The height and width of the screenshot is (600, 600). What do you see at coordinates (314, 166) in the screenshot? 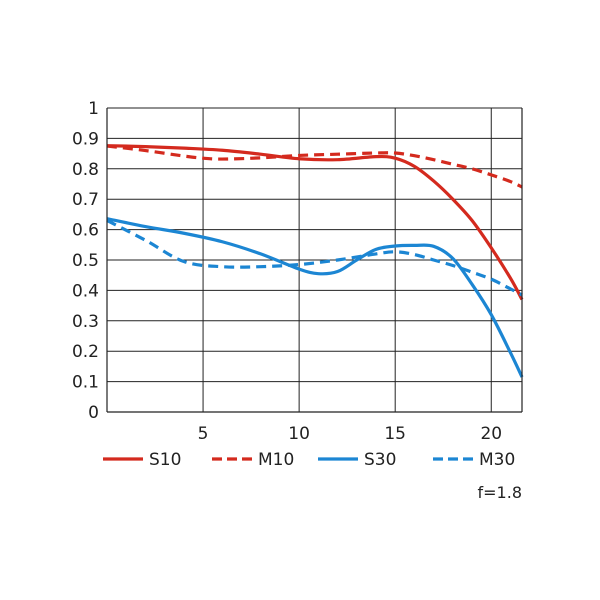
I see `series-line-m10` at bounding box center [314, 166].